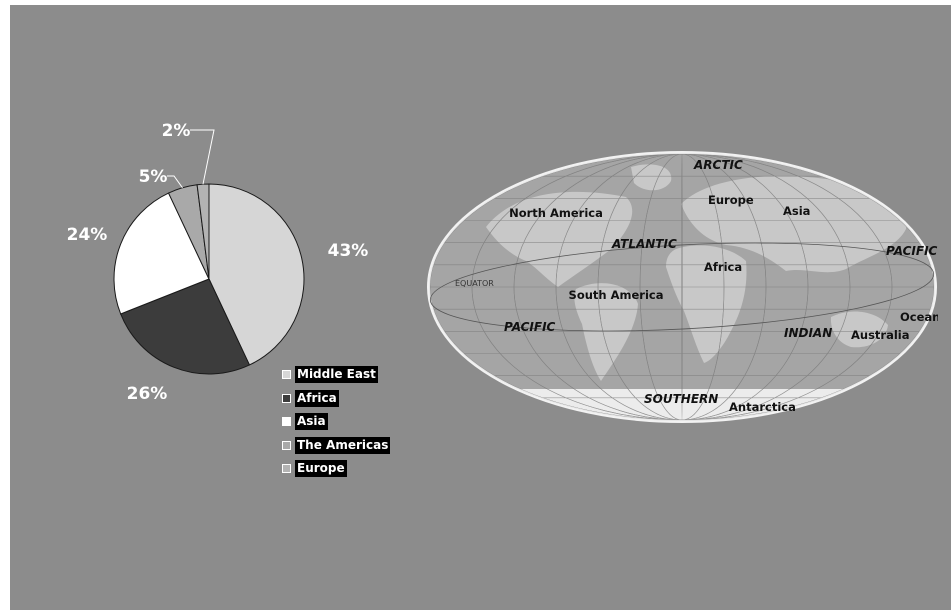 This screenshot has height=610, width=951. What do you see at coordinates (718, 165) in the screenshot?
I see `ocean-label-arctic: ARCTIC` at bounding box center [718, 165].